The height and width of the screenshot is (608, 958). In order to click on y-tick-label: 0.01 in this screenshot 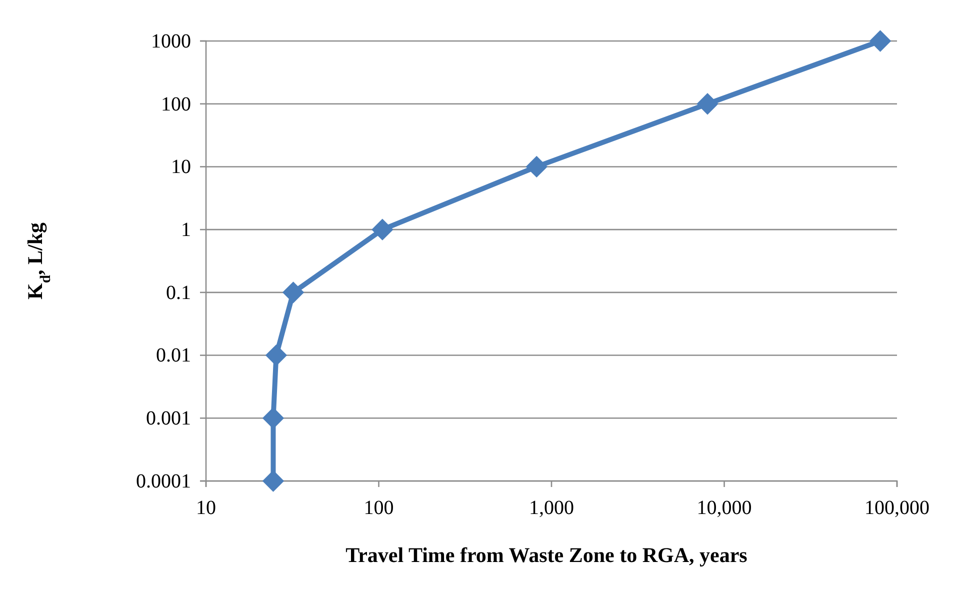, I will do `click(173, 355)`.